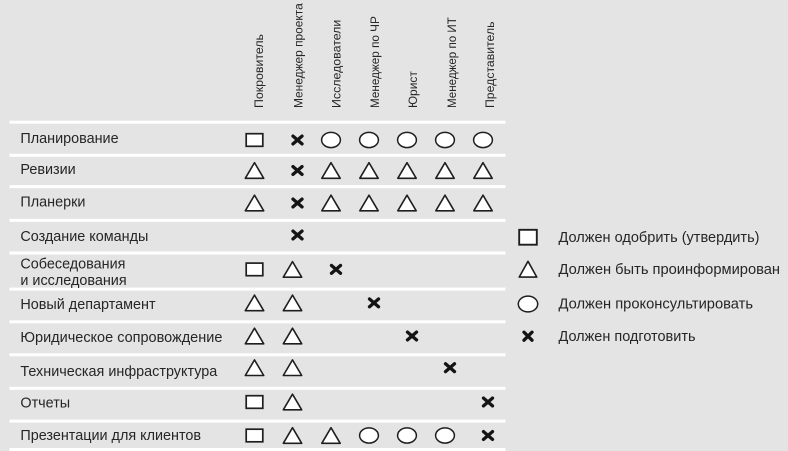  Describe the element at coordinates (88, 305) in the screenshot. I see `svg-text: Новый департамент` at that location.